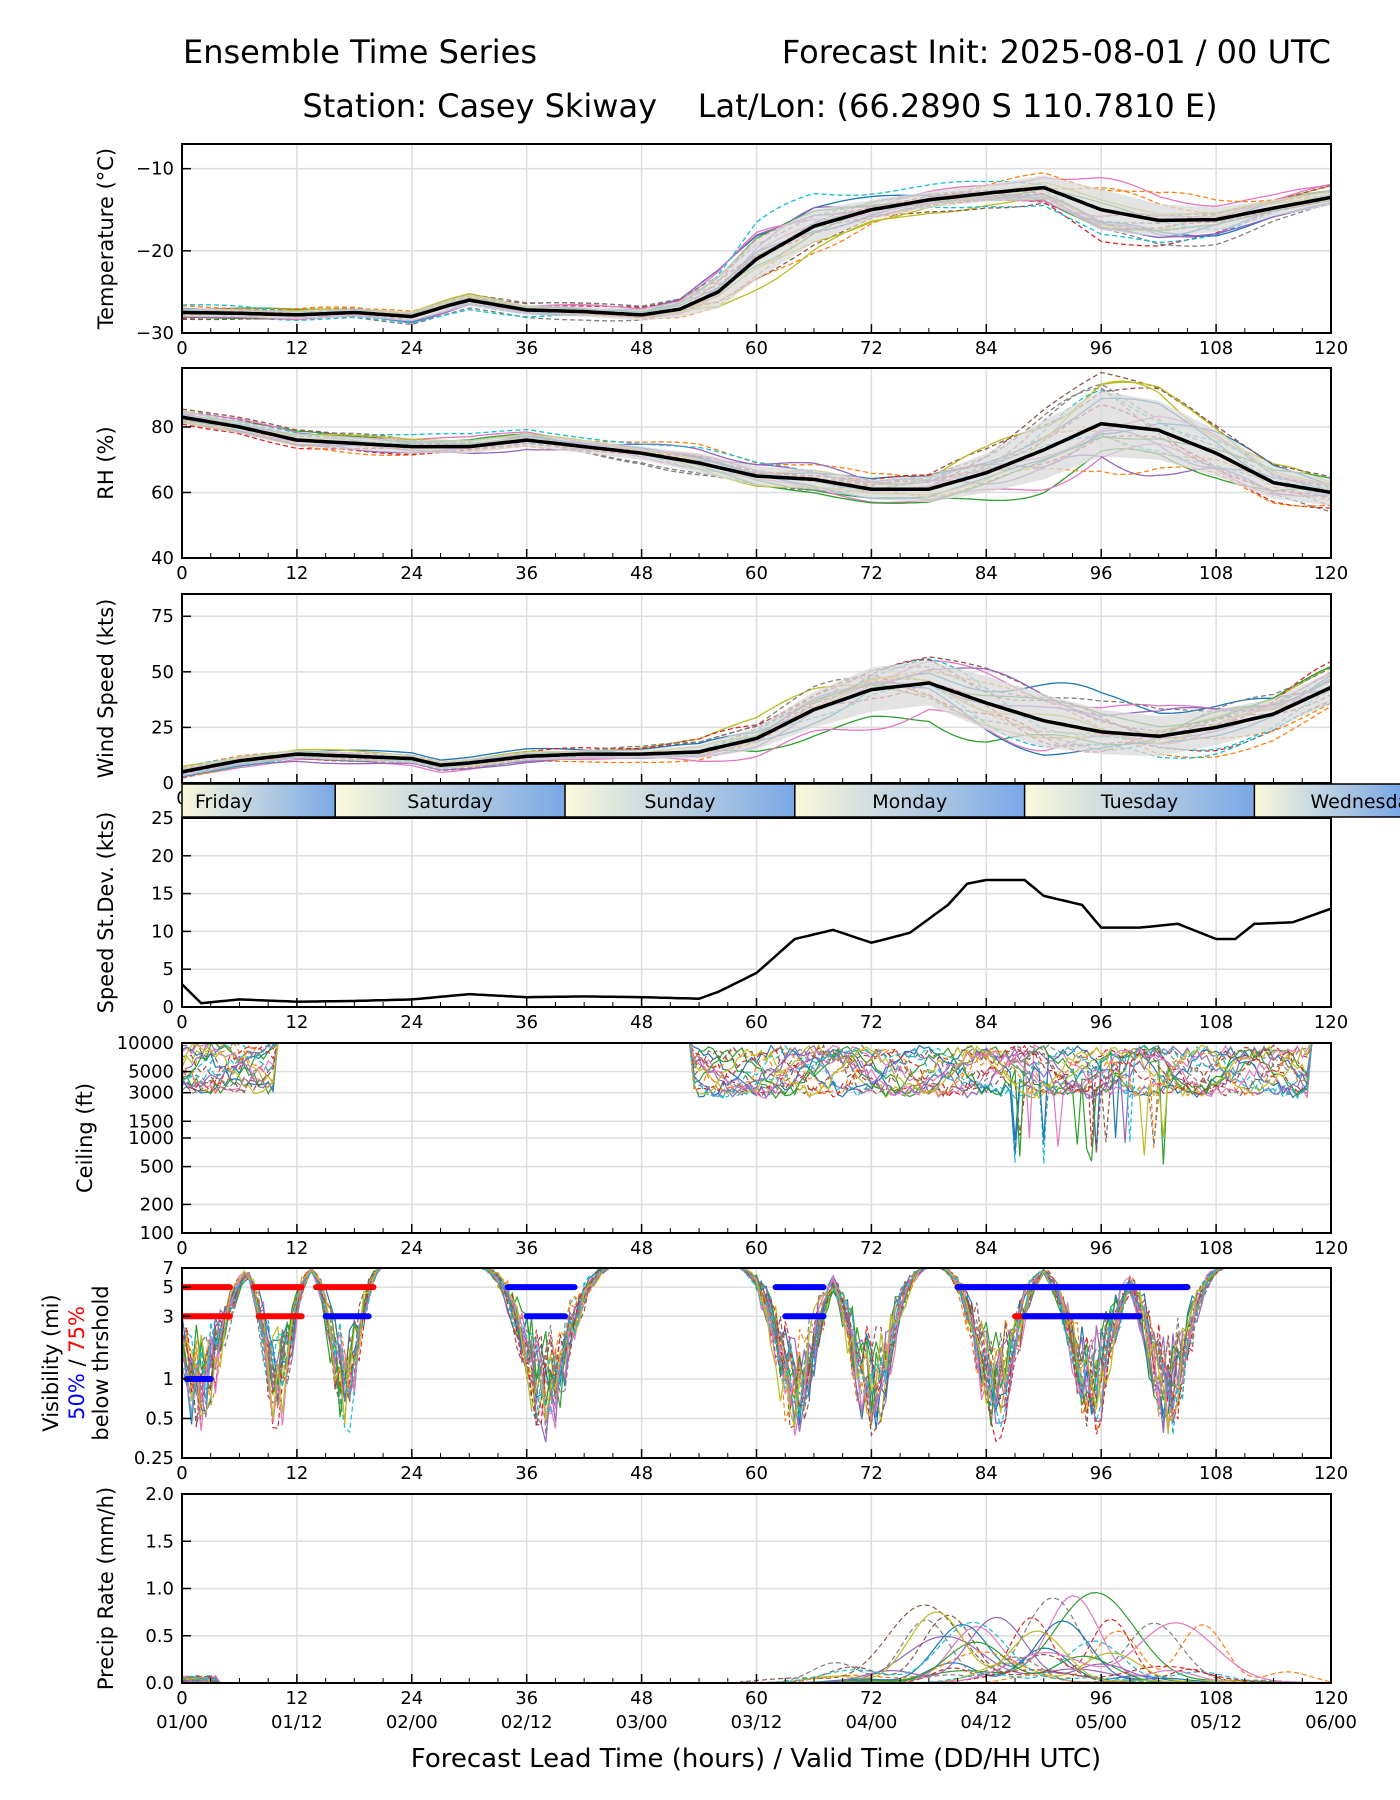 The height and width of the screenshot is (1800, 1400). What do you see at coordinates (360, 52) in the screenshot?
I see `figure-title: Ensemble Time Series` at bounding box center [360, 52].